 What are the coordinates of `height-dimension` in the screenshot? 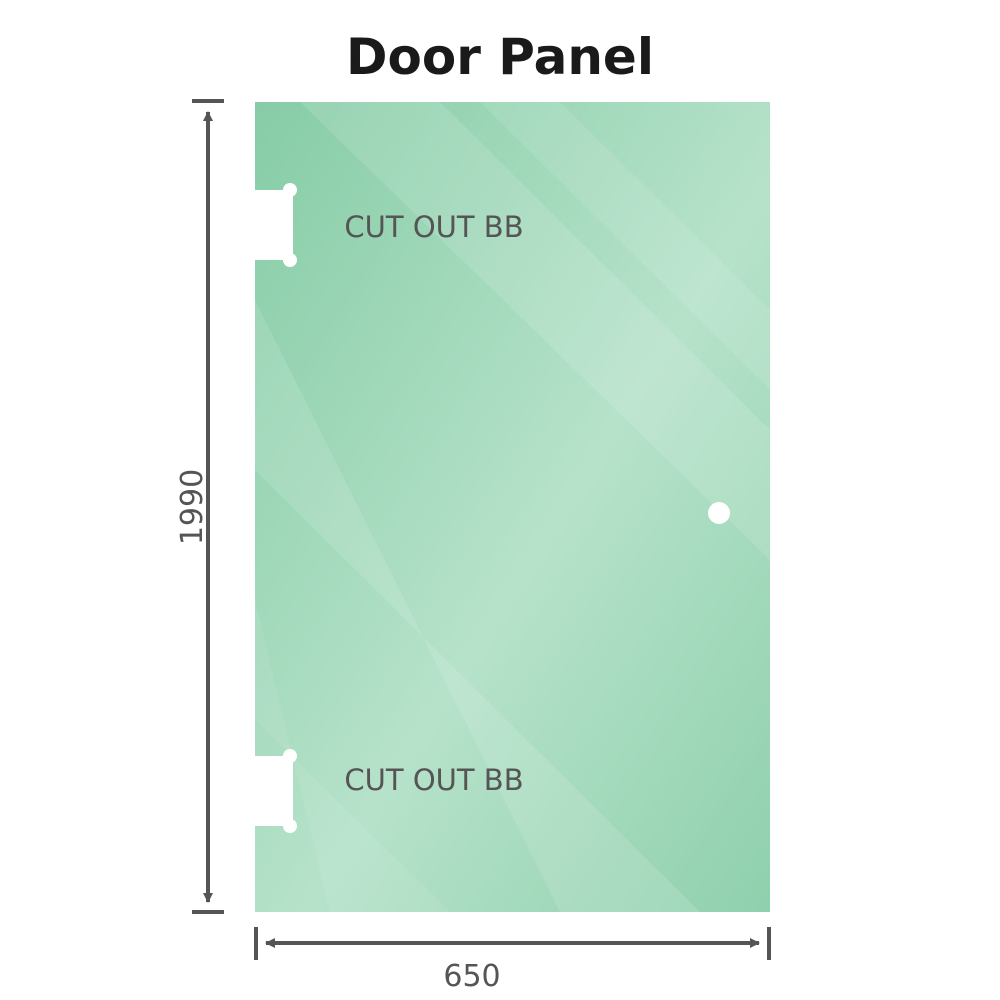 It's located at (208, 506).